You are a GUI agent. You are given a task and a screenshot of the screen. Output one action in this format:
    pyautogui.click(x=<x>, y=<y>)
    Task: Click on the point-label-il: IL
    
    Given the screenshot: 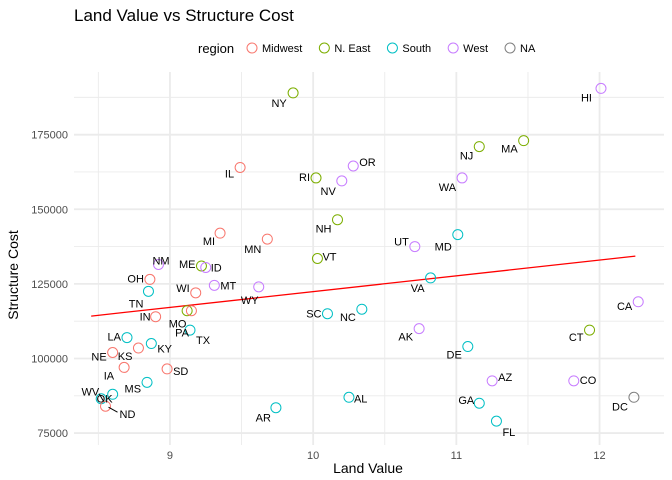 What is the action you would take?
    pyautogui.click(x=229, y=174)
    